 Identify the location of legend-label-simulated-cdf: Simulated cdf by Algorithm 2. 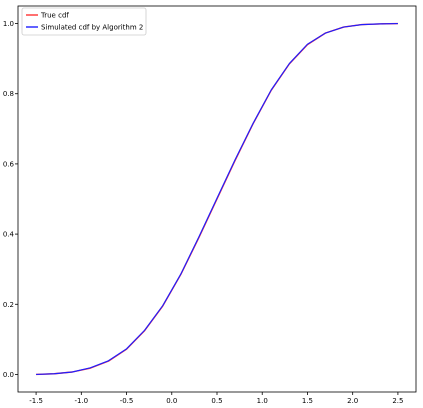
(92, 28).